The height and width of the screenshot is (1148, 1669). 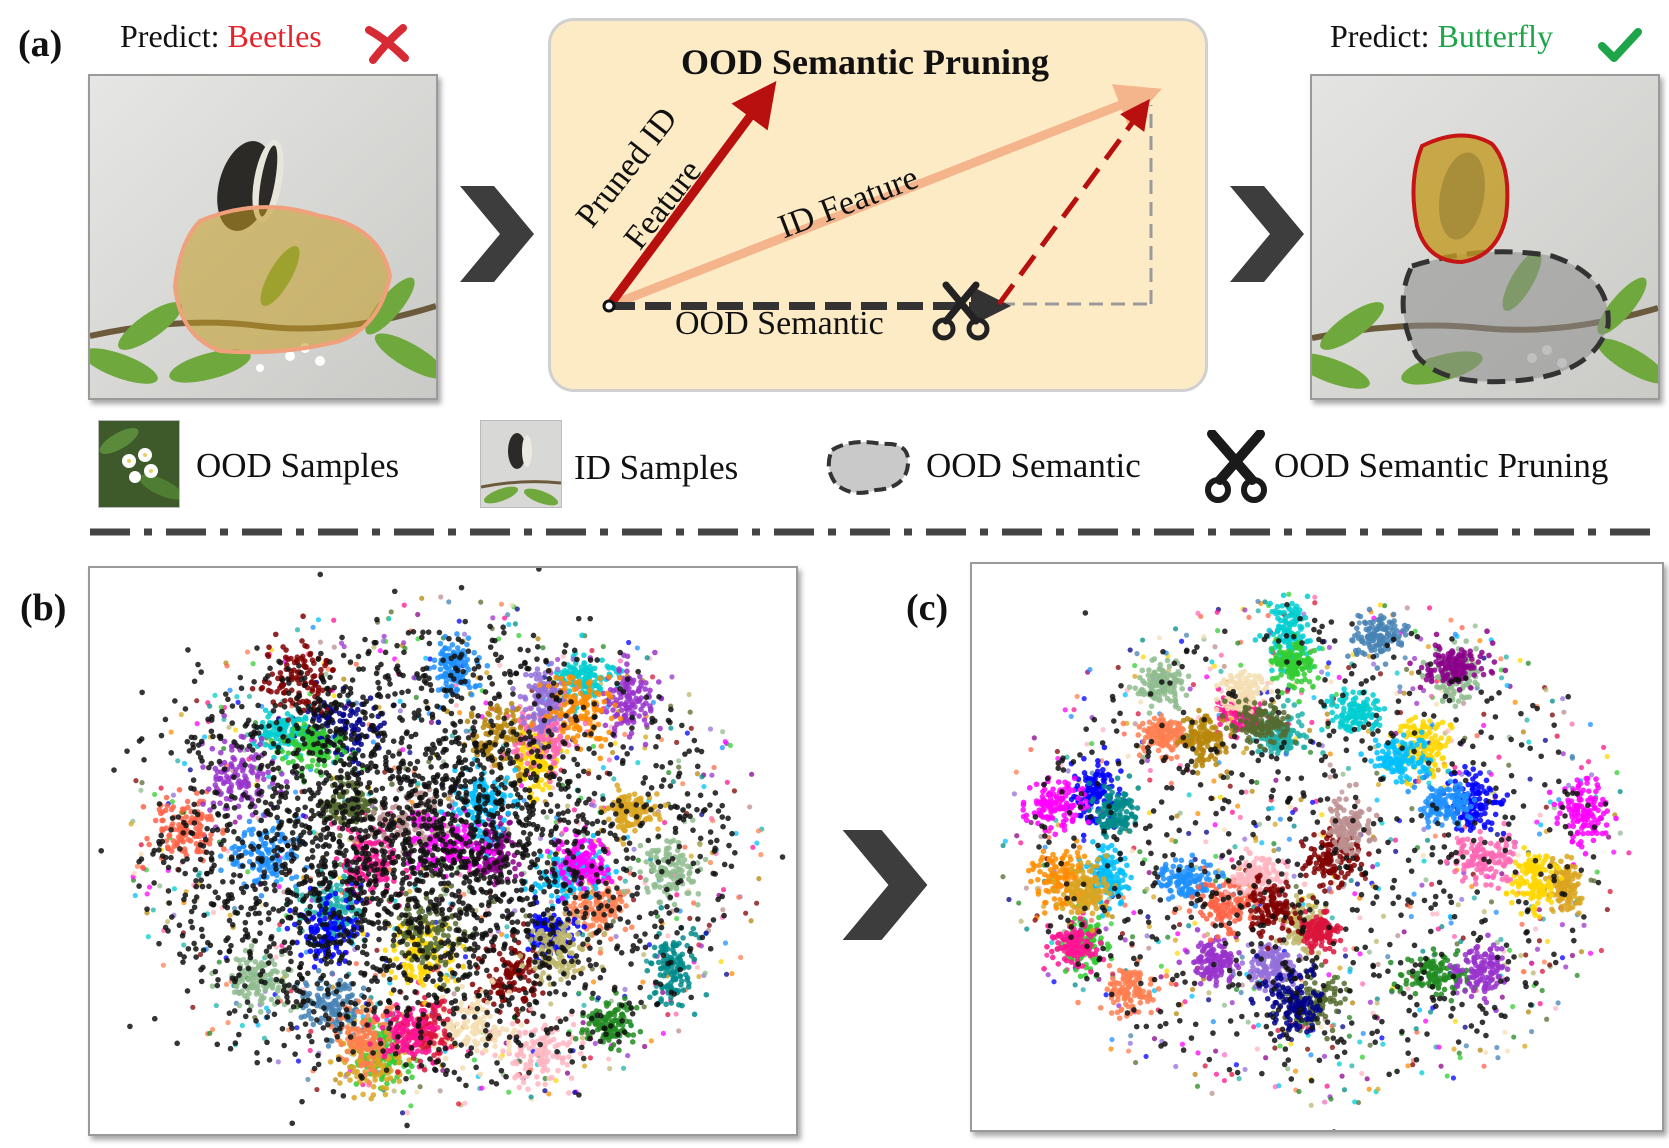 What do you see at coordinates (387, 44) in the screenshot?
I see `cross-icon` at bounding box center [387, 44].